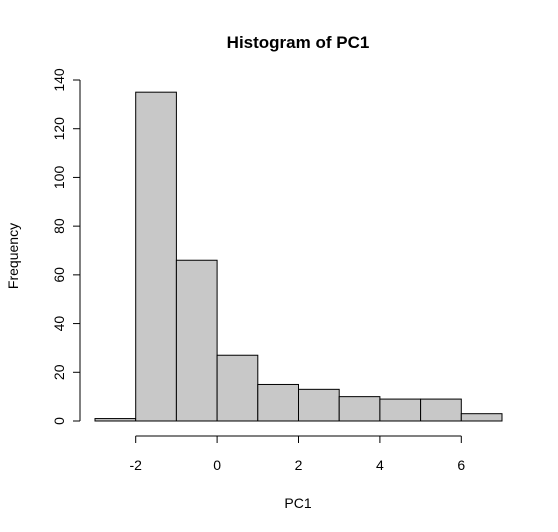 Image resolution: width=558 pixels, height=532 pixels. I want to click on y-tick-label: 60, so click(59, 275).